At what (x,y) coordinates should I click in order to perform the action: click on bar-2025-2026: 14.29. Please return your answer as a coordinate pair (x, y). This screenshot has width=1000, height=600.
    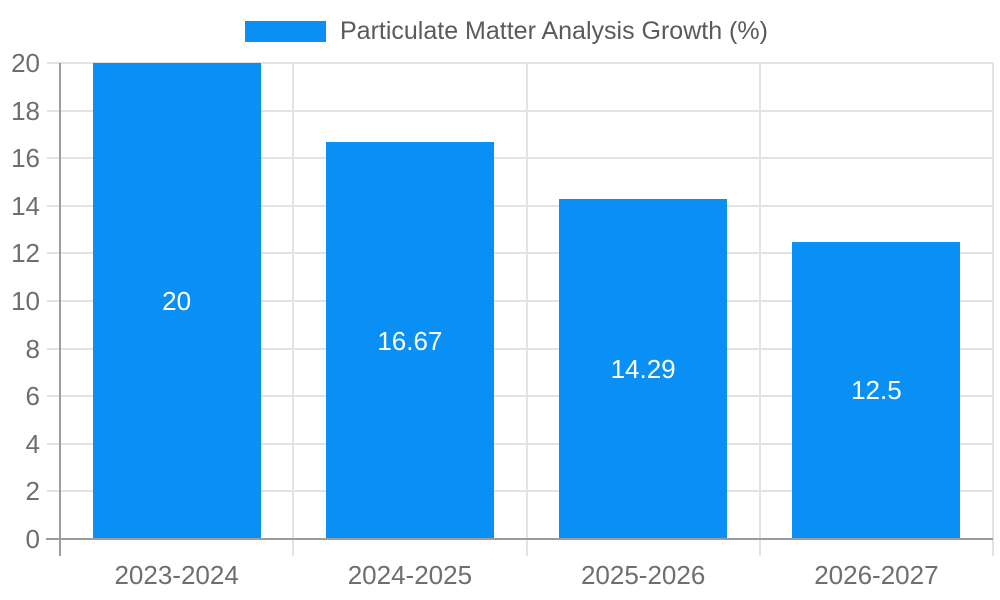
    Looking at the image, I should click on (643, 368).